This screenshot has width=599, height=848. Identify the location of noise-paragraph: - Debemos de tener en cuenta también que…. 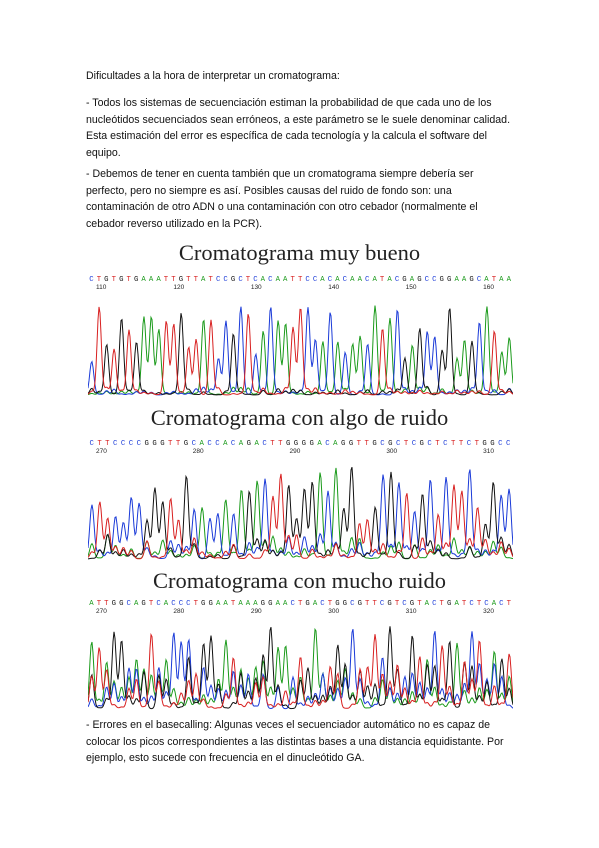
(282, 199).